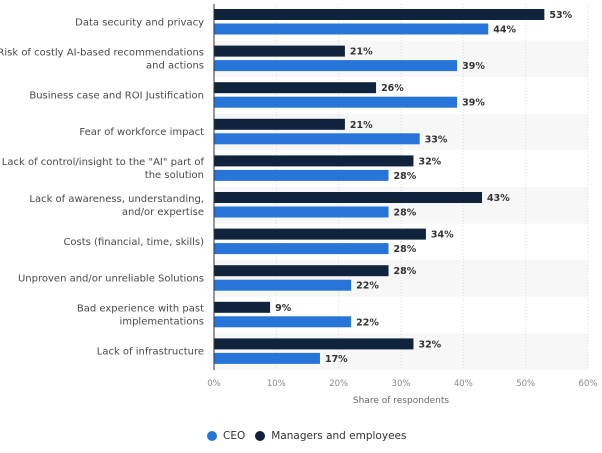 The height and width of the screenshot is (453, 602). Describe the element at coordinates (141, 132) in the screenshot. I see `category-label: Fear of workforce impact` at that location.